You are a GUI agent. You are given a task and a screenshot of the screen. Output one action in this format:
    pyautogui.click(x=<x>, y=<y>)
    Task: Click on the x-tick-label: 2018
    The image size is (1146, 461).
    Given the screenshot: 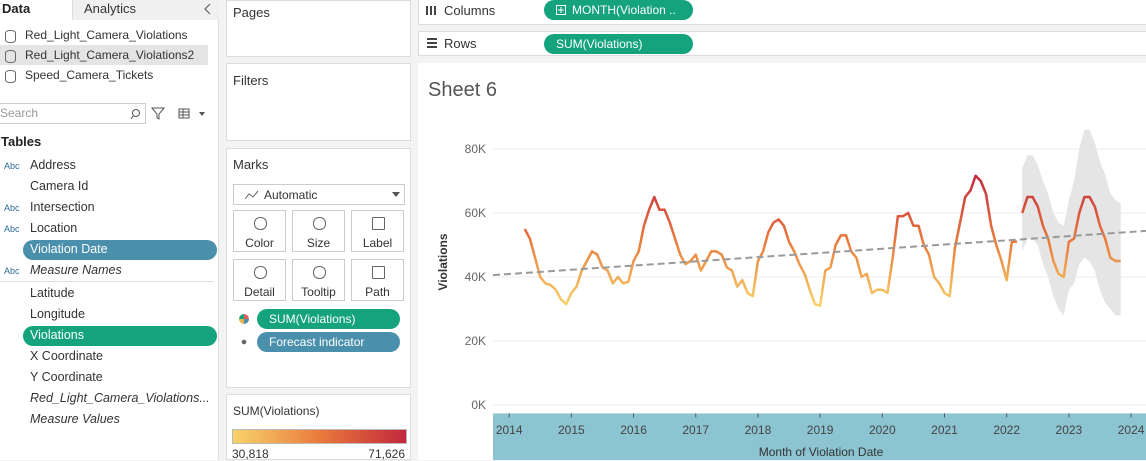 What is the action you would take?
    pyautogui.click(x=758, y=430)
    